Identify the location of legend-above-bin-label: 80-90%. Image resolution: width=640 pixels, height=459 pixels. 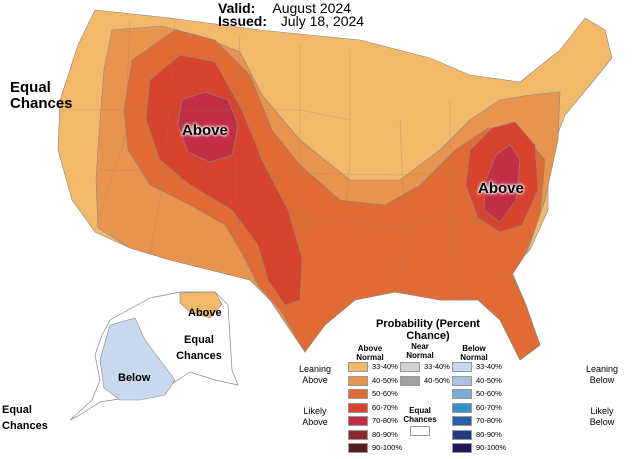
(385, 434).